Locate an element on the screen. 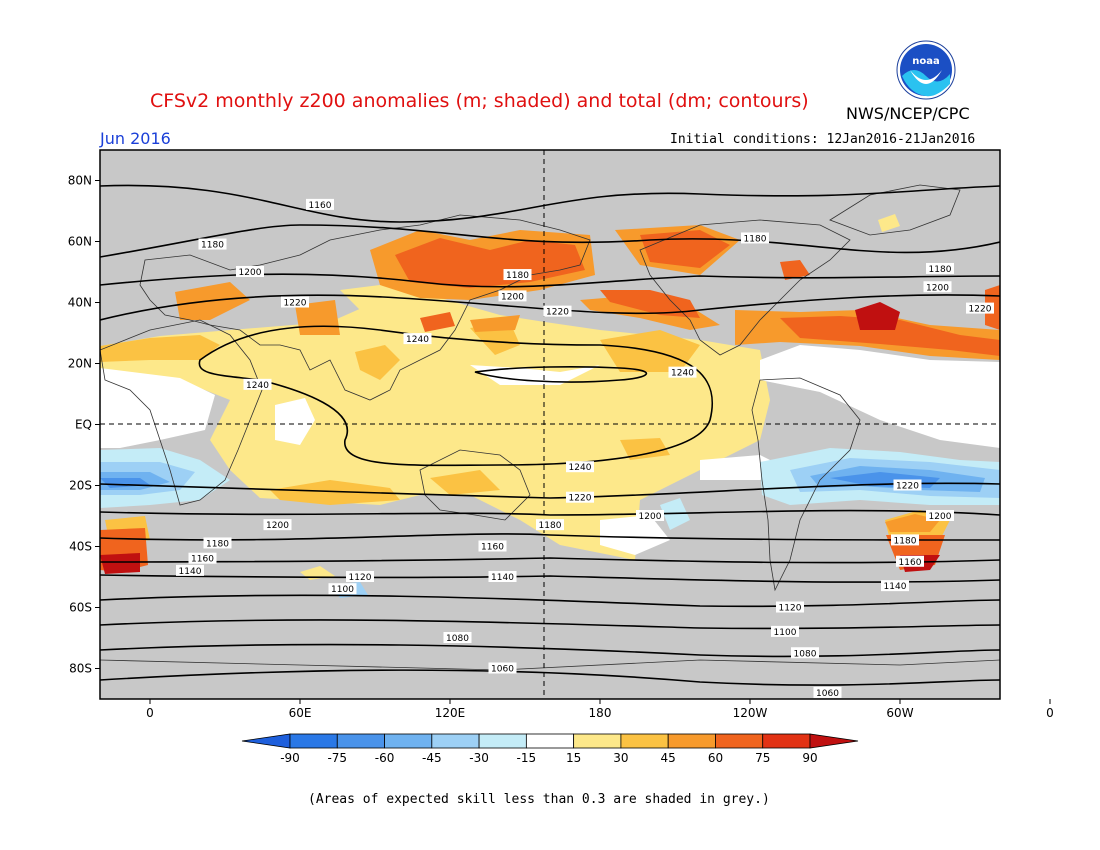 This screenshot has height=850, width=1100. south-america-outline is located at coordinates (806, 484).